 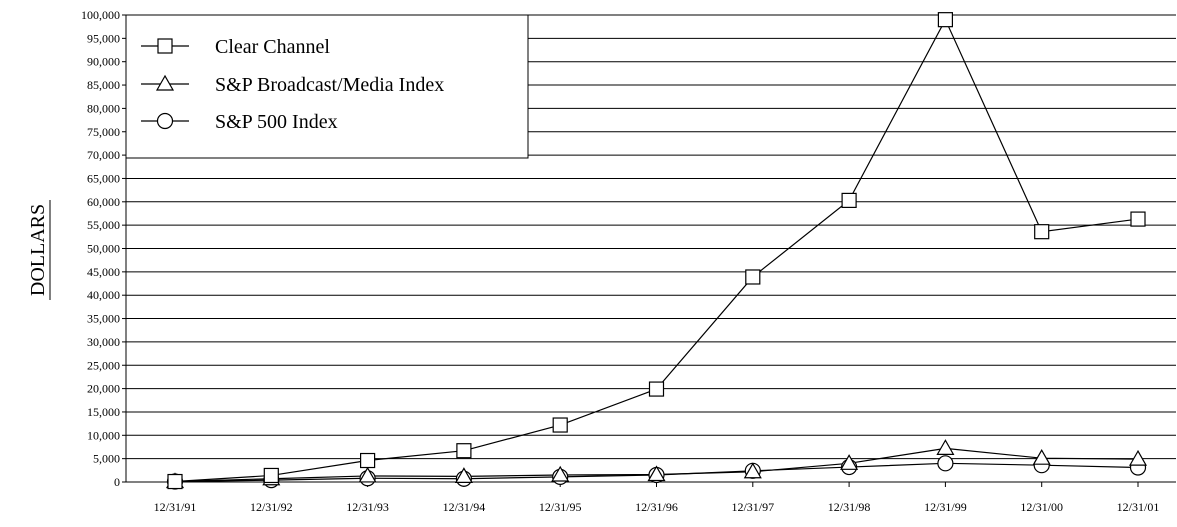 I want to click on y-tick-label: 0, so click(x=117, y=482).